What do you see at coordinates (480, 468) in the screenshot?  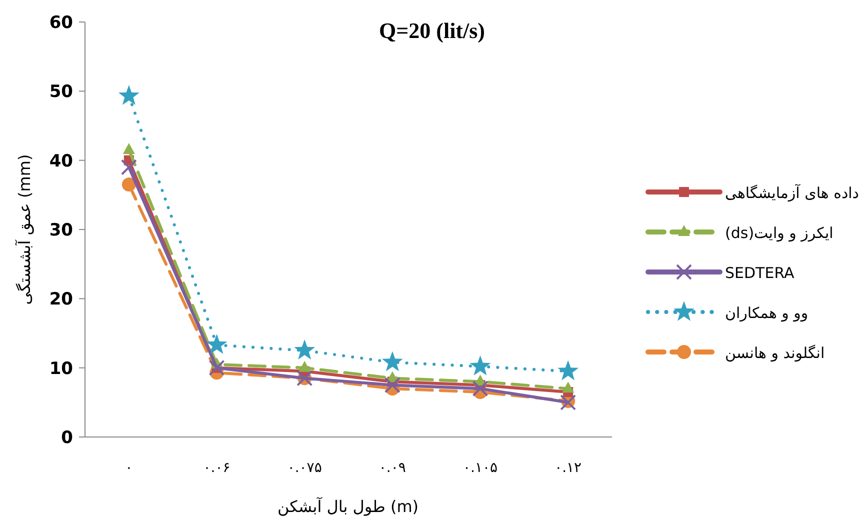 I see `x-tick-label: ۰.۱۰۵` at bounding box center [480, 468].